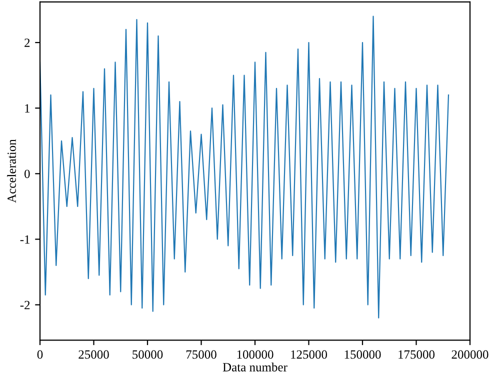  What do you see at coordinates (27, 108) in the screenshot?
I see `y-tick-label: 1` at bounding box center [27, 108].